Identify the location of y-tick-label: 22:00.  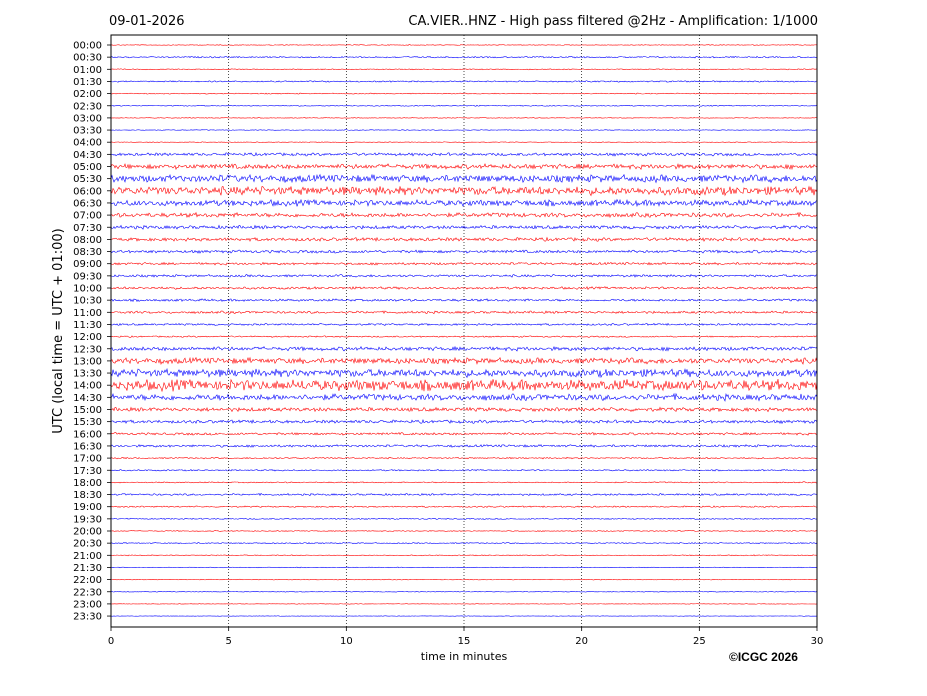
(87, 580).